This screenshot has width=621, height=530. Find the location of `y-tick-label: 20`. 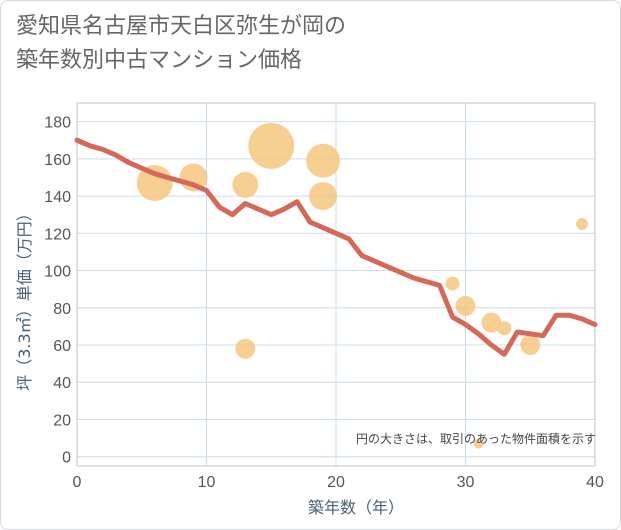

y-tick-label: 20 is located at coordinates (62, 420).